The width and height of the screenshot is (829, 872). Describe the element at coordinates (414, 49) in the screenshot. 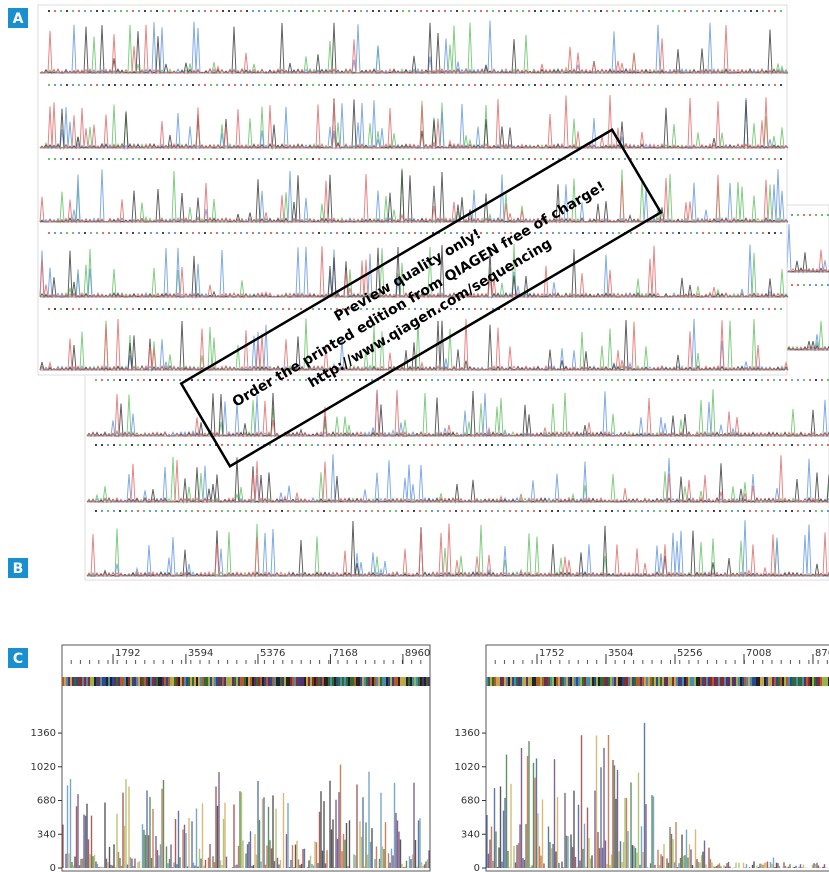

I see `trace` at that location.